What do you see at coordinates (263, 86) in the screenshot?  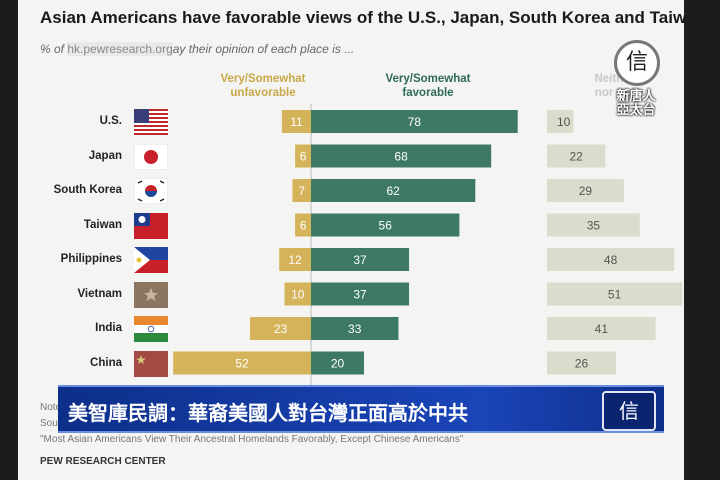 I see `column-header-unfavorable: Very/Somewhat unfavorable` at bounding box center [263, 86].